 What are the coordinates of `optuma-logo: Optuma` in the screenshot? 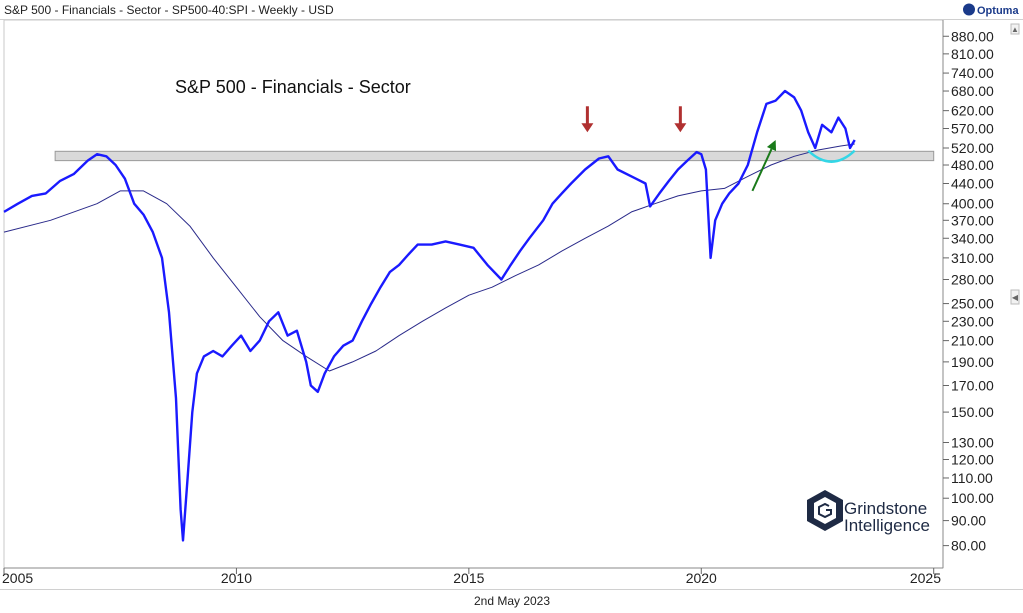 It's located at (991, 10).